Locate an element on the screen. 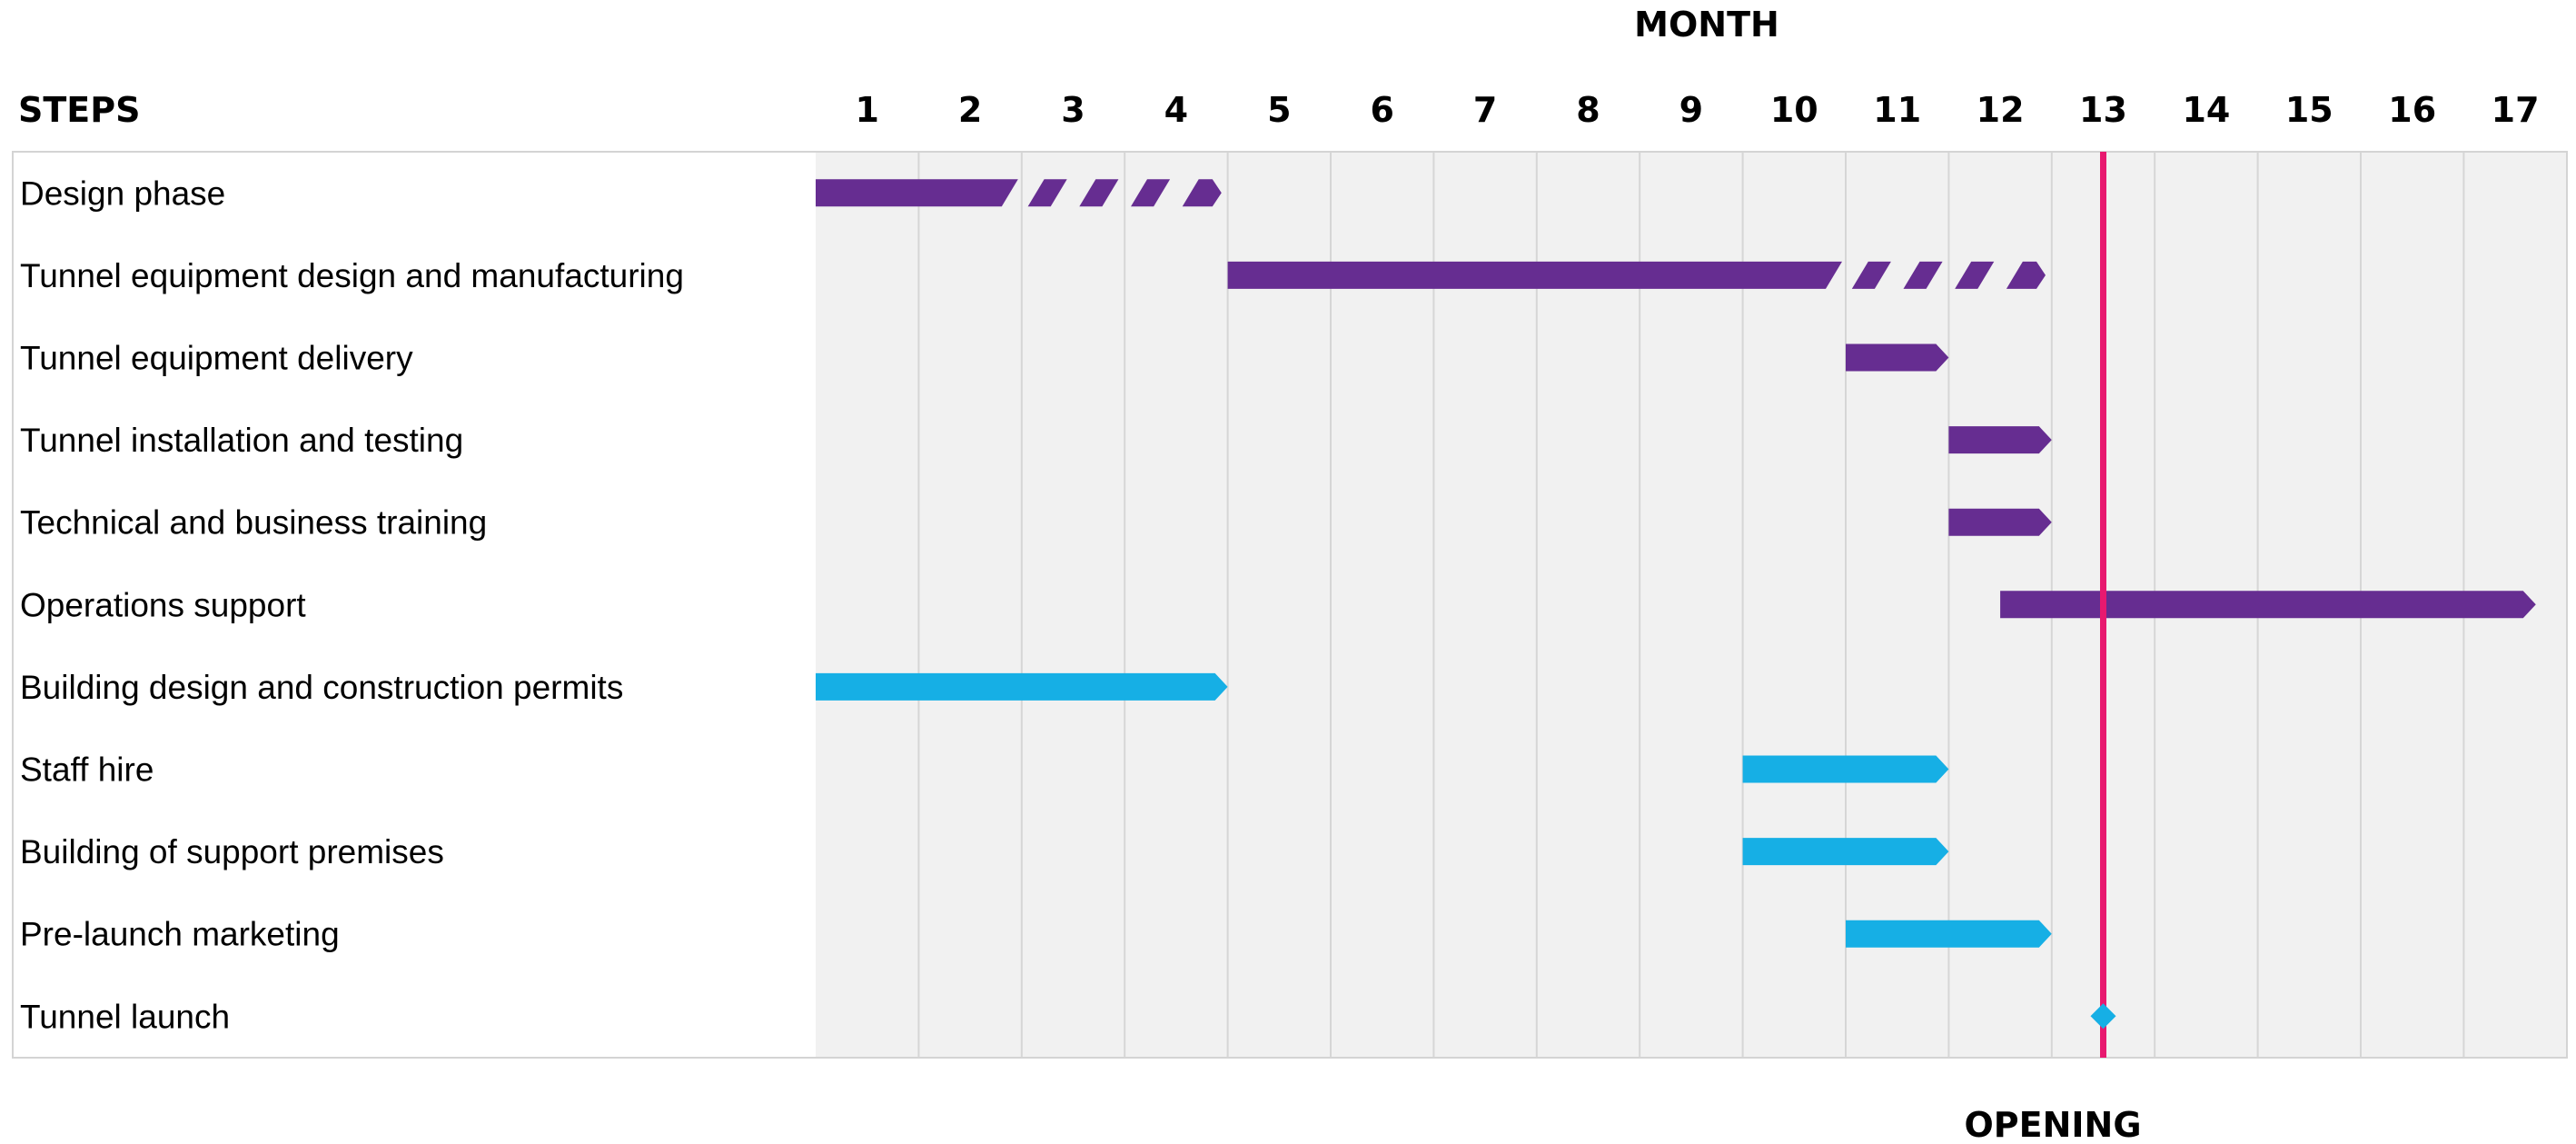 This screenshot has height=1144, width=2576. month-label: 11 is located at coordinates (1897, 110).